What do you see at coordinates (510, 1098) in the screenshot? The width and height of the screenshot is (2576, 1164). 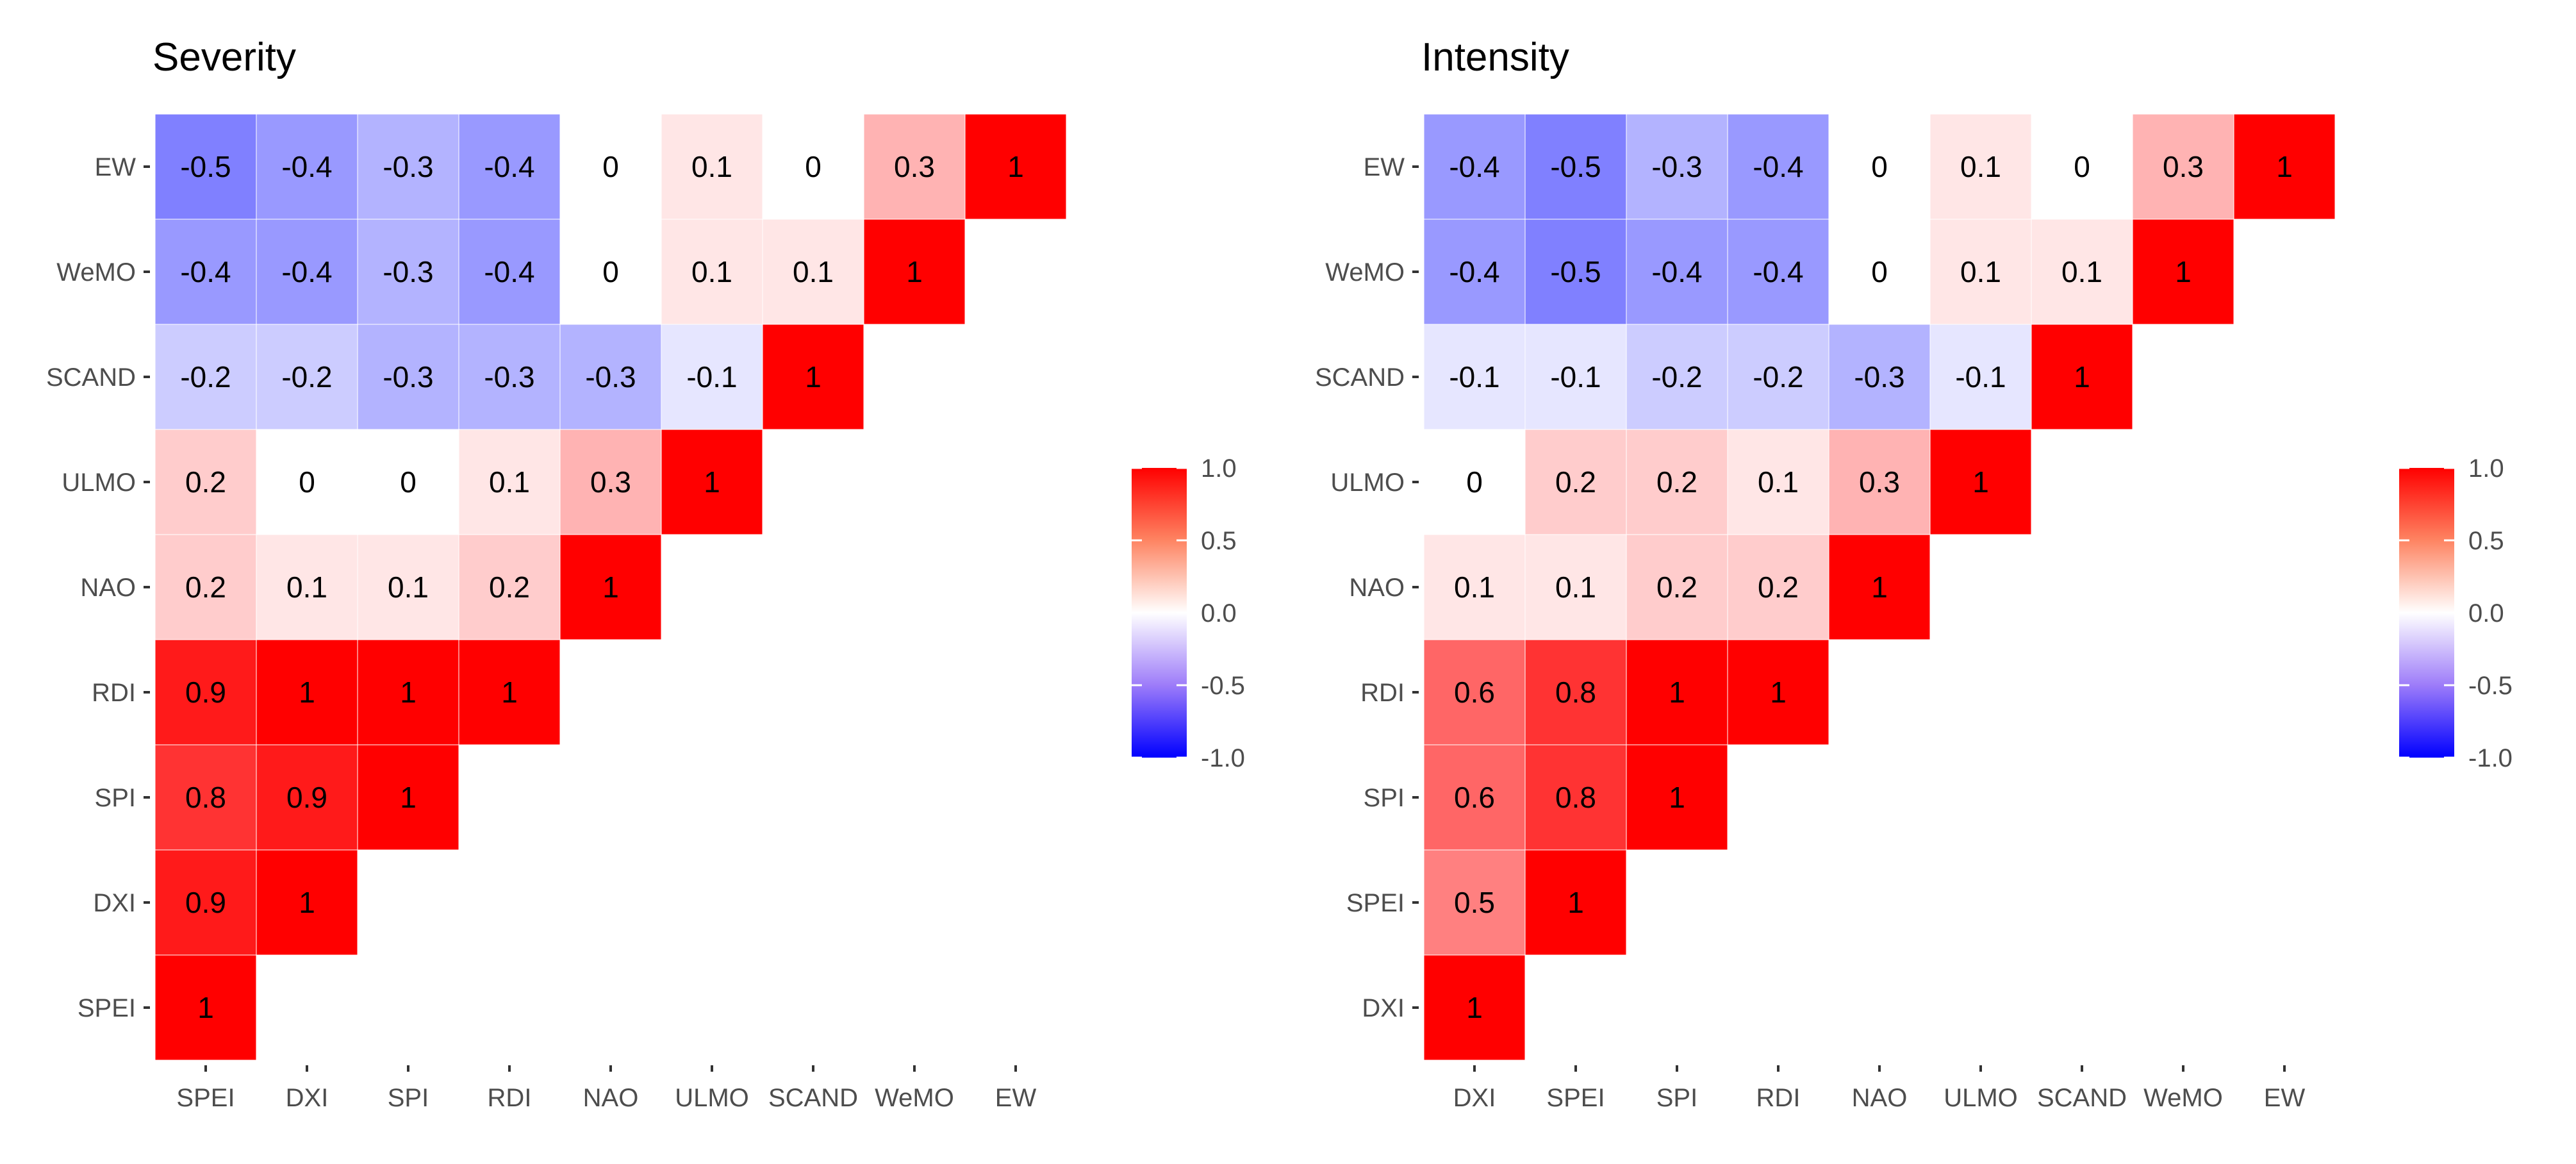 I see `x-tick-label: RDI` at bounding box center [510, 1098].